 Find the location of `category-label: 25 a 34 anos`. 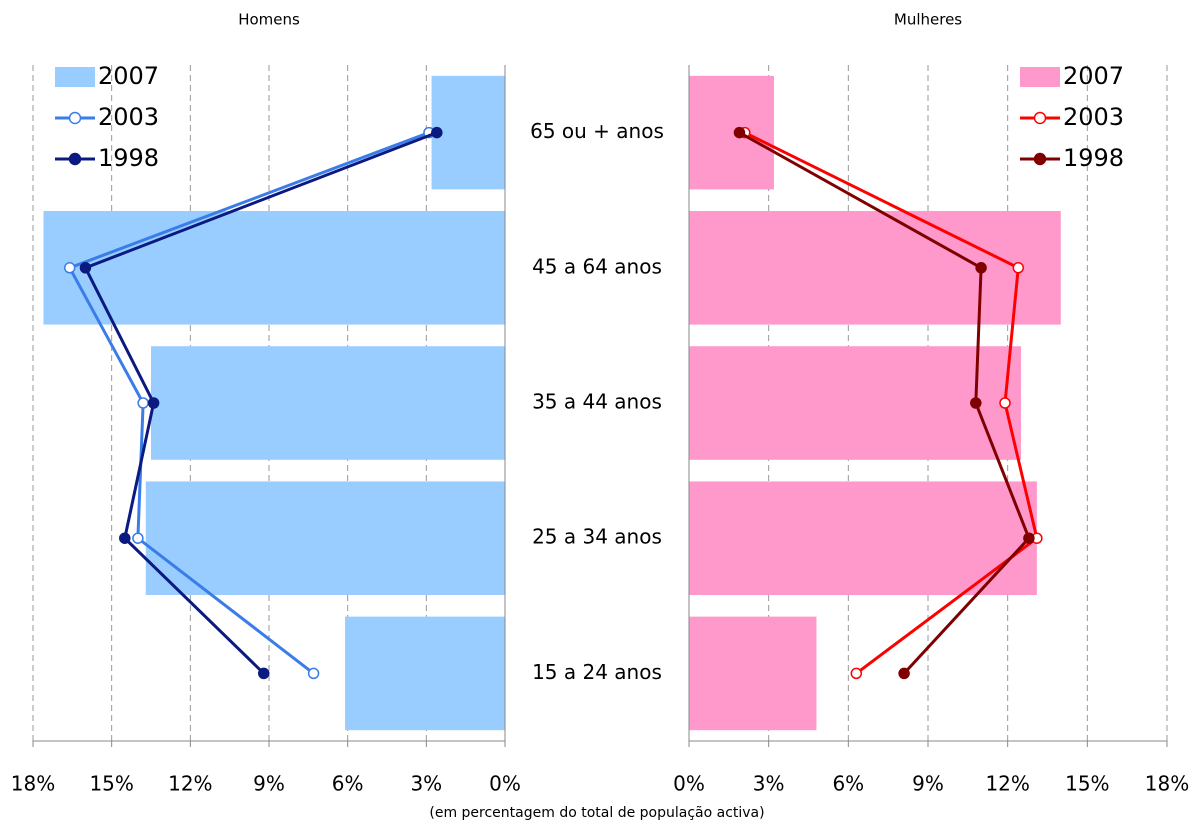

category-label: 25 a 34 anos is located at coordinates (597, 537).